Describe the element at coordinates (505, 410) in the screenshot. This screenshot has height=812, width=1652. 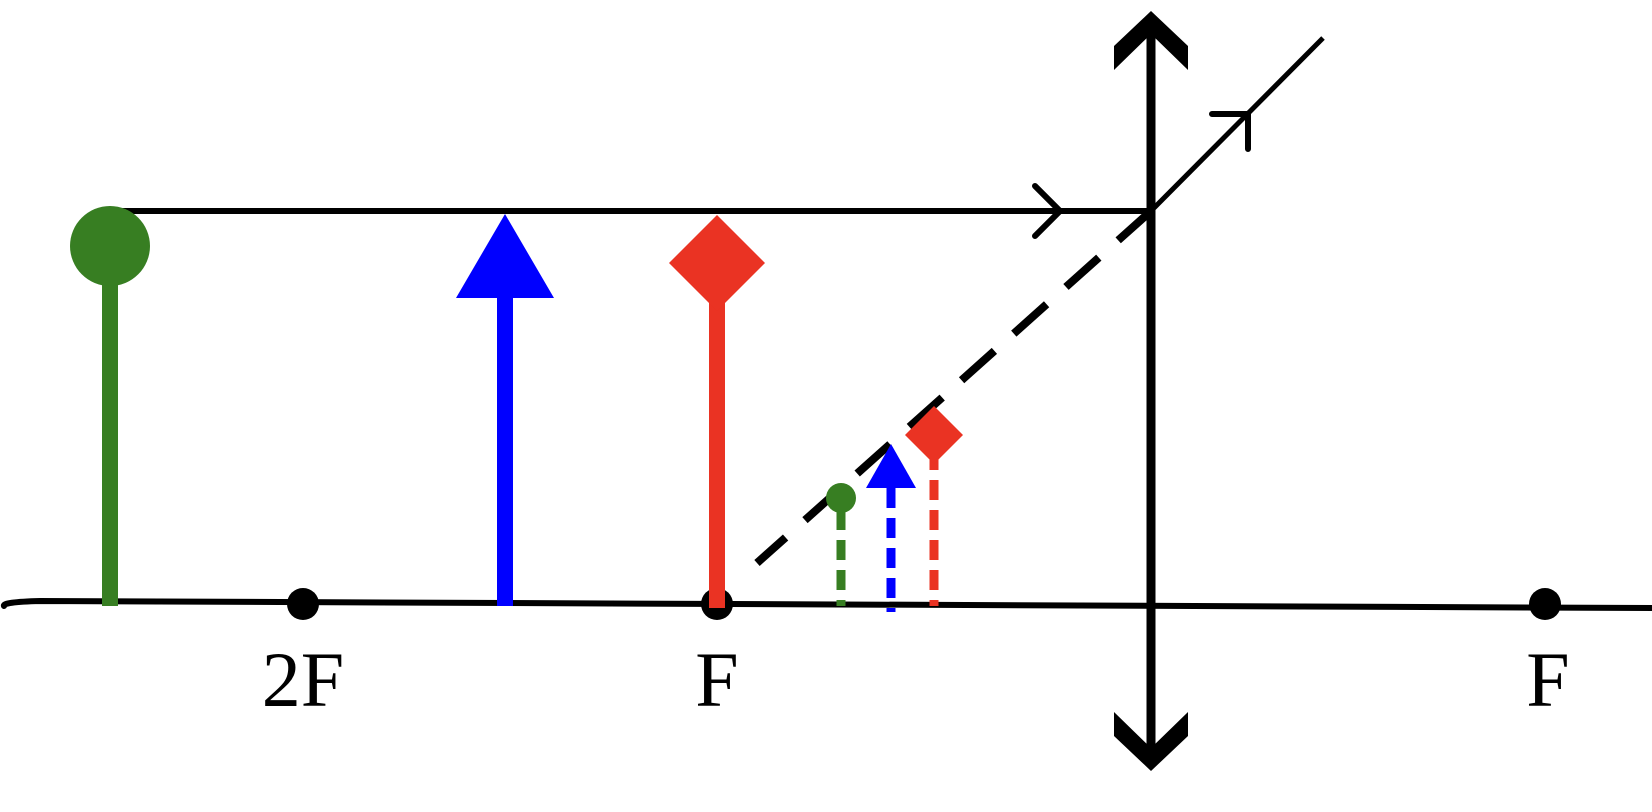
I see `object-triangle` at that location.